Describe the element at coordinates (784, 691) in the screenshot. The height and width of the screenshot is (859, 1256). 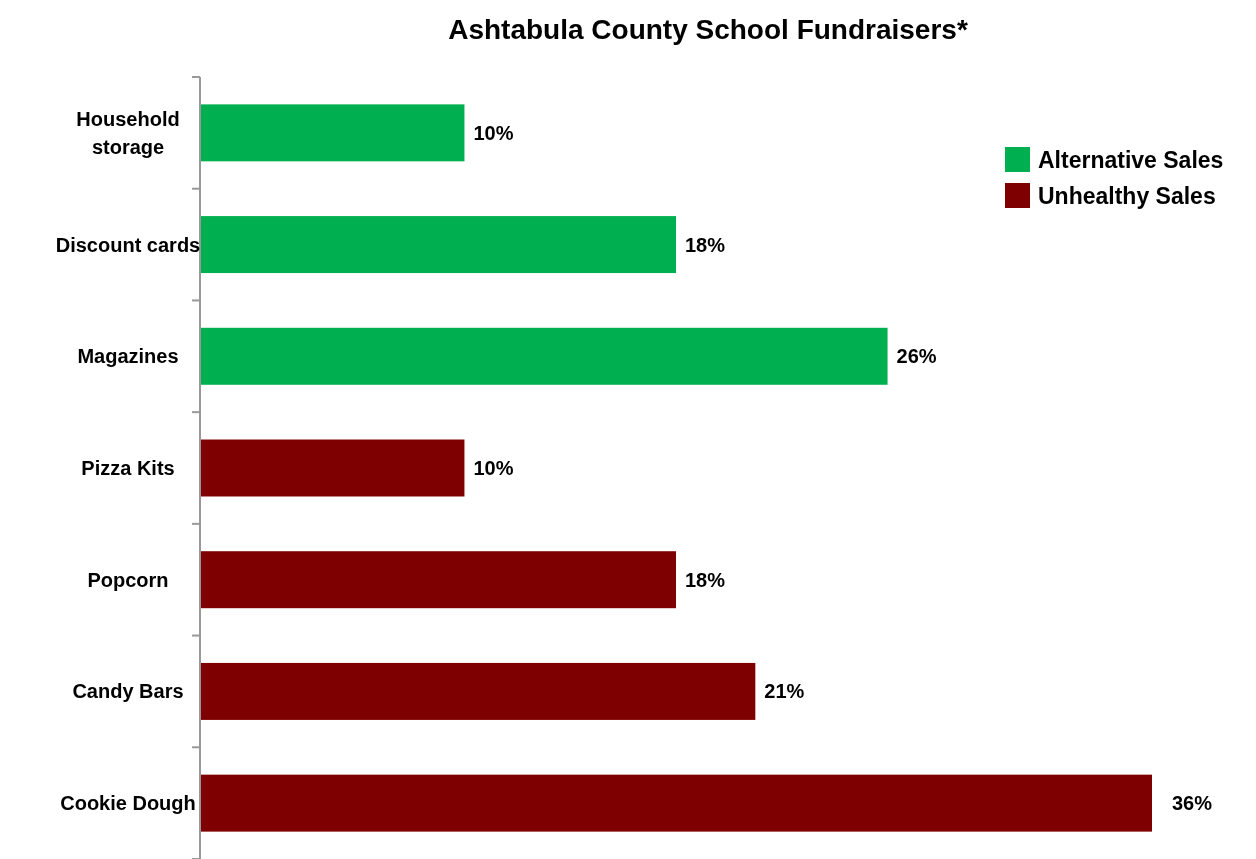
I see `data-label: 21%` at that location.